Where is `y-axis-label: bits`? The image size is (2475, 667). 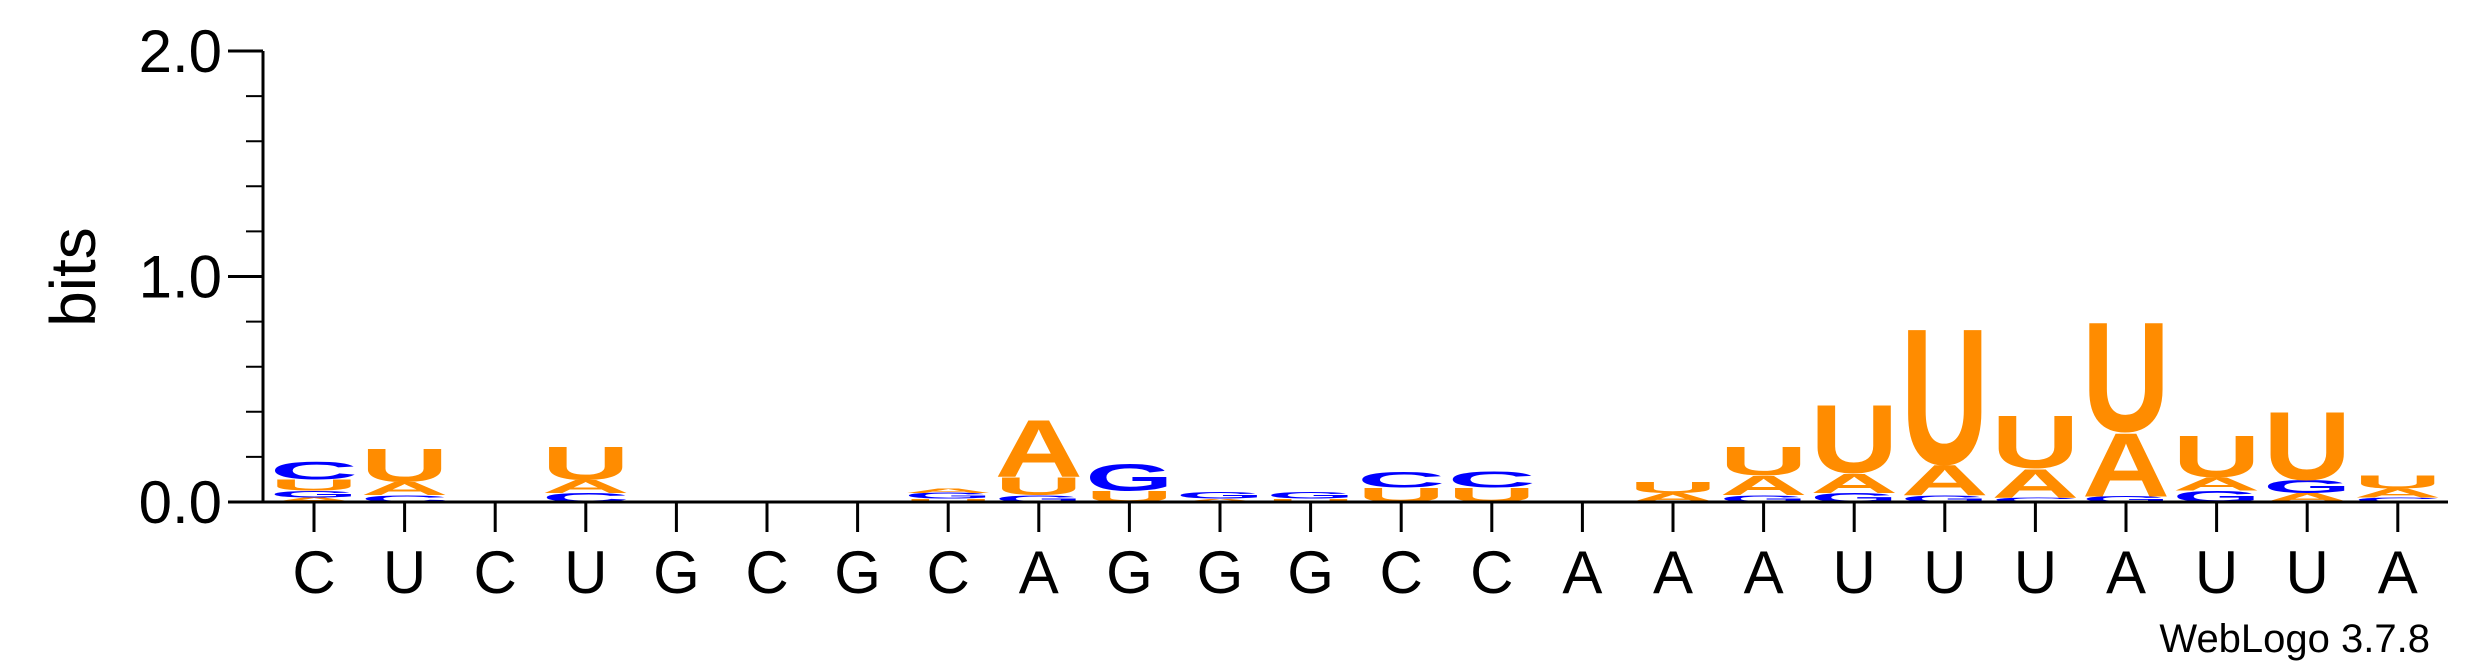
y-axis-label: bits is located at coordinates (73, 277).